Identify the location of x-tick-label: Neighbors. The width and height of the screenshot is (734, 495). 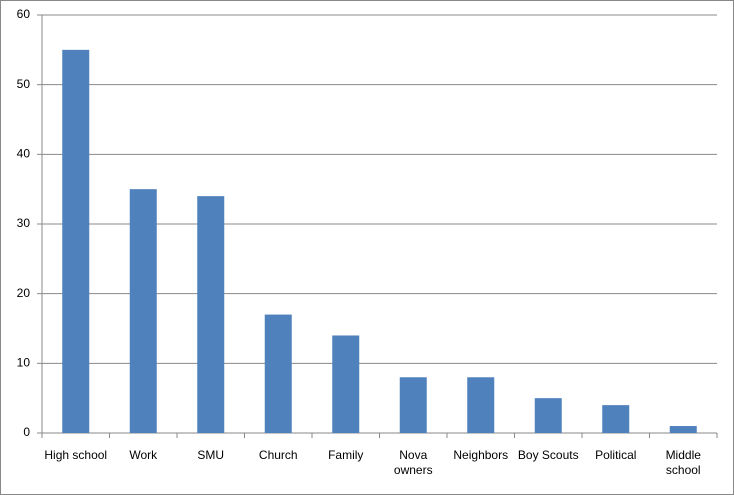
(481, 455).